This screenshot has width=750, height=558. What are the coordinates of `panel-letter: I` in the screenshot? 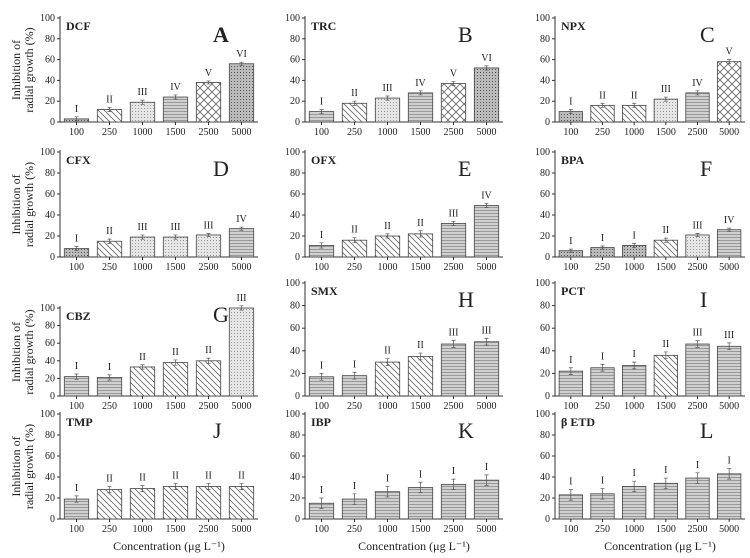 It's located at (703, 299).